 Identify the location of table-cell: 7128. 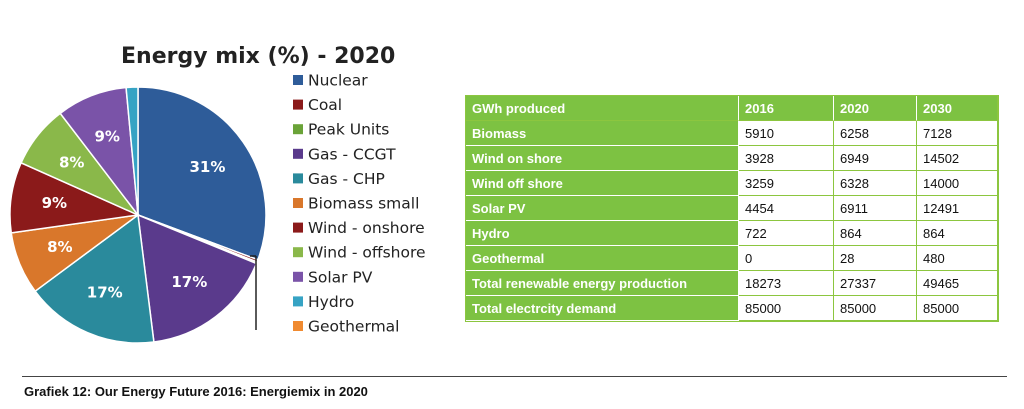
(957, 133).